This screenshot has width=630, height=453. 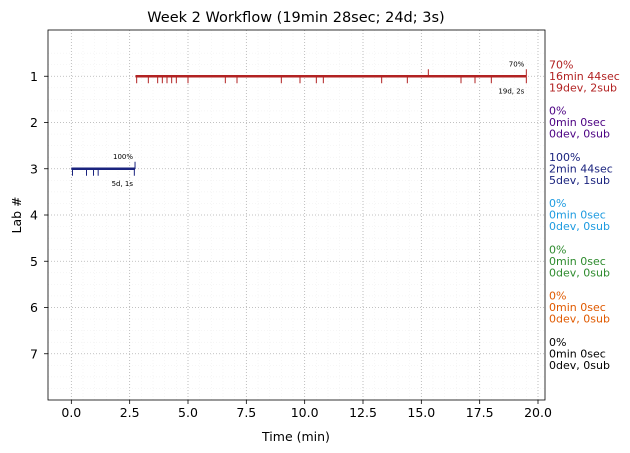 What do you see at coordinates (577, 122) in the screenshot?
I see `lab-2-side-time: 0min 0sec` at bounding box center [577, 122].